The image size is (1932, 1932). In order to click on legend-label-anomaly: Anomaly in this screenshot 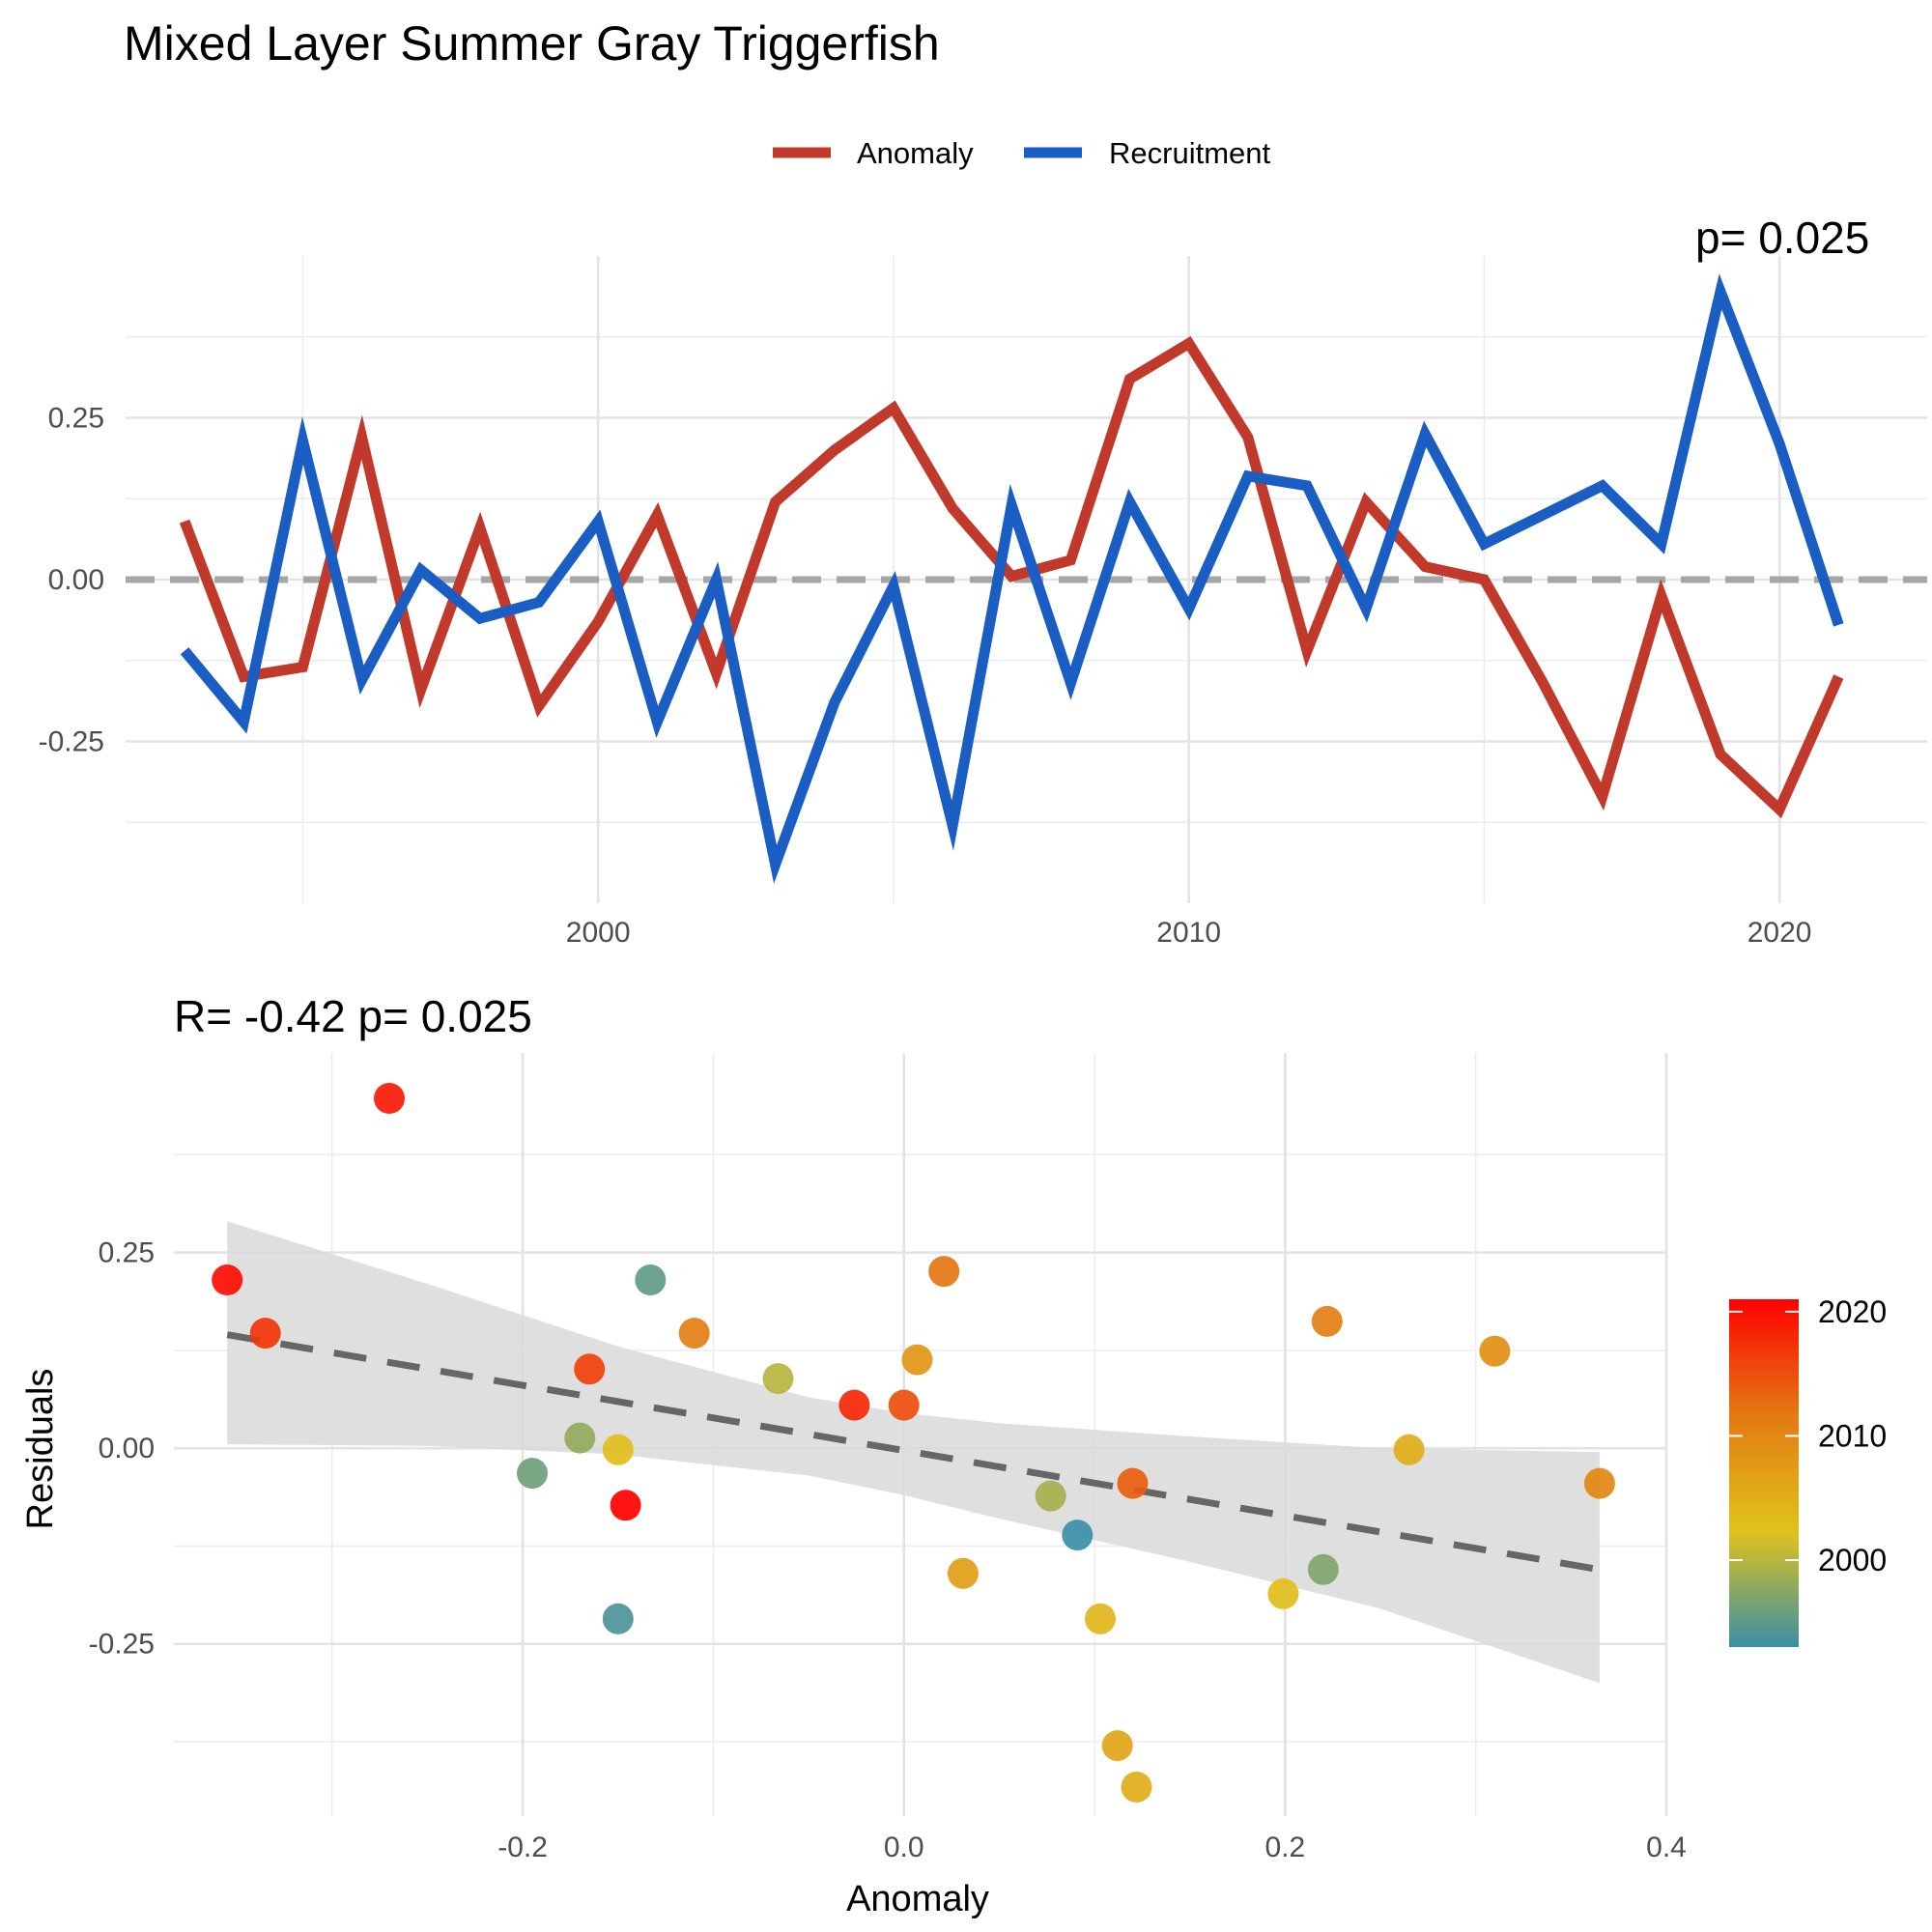, I will do `click(915, 153)`.